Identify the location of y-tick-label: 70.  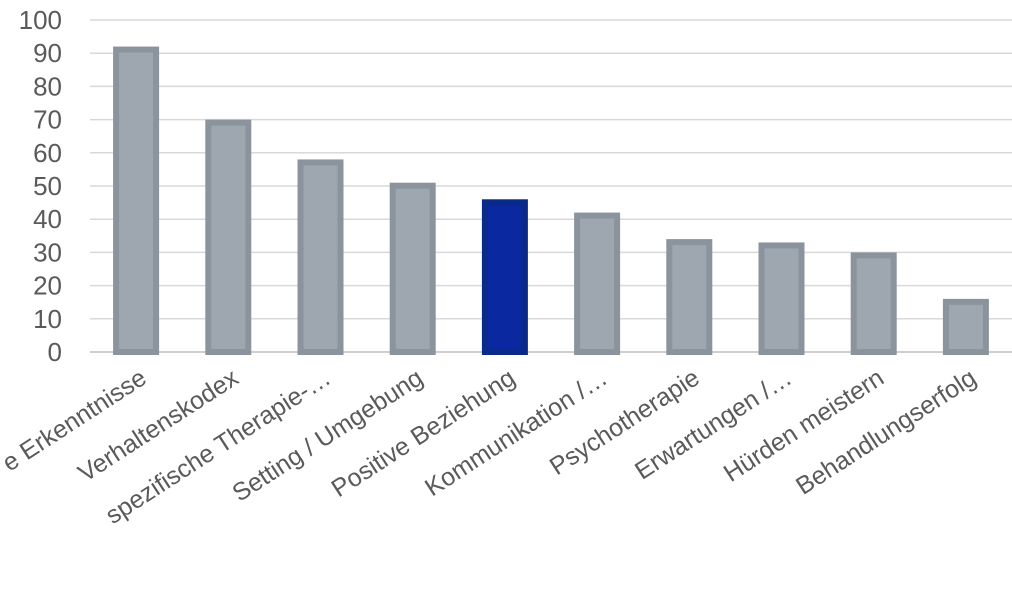
(47, 120).